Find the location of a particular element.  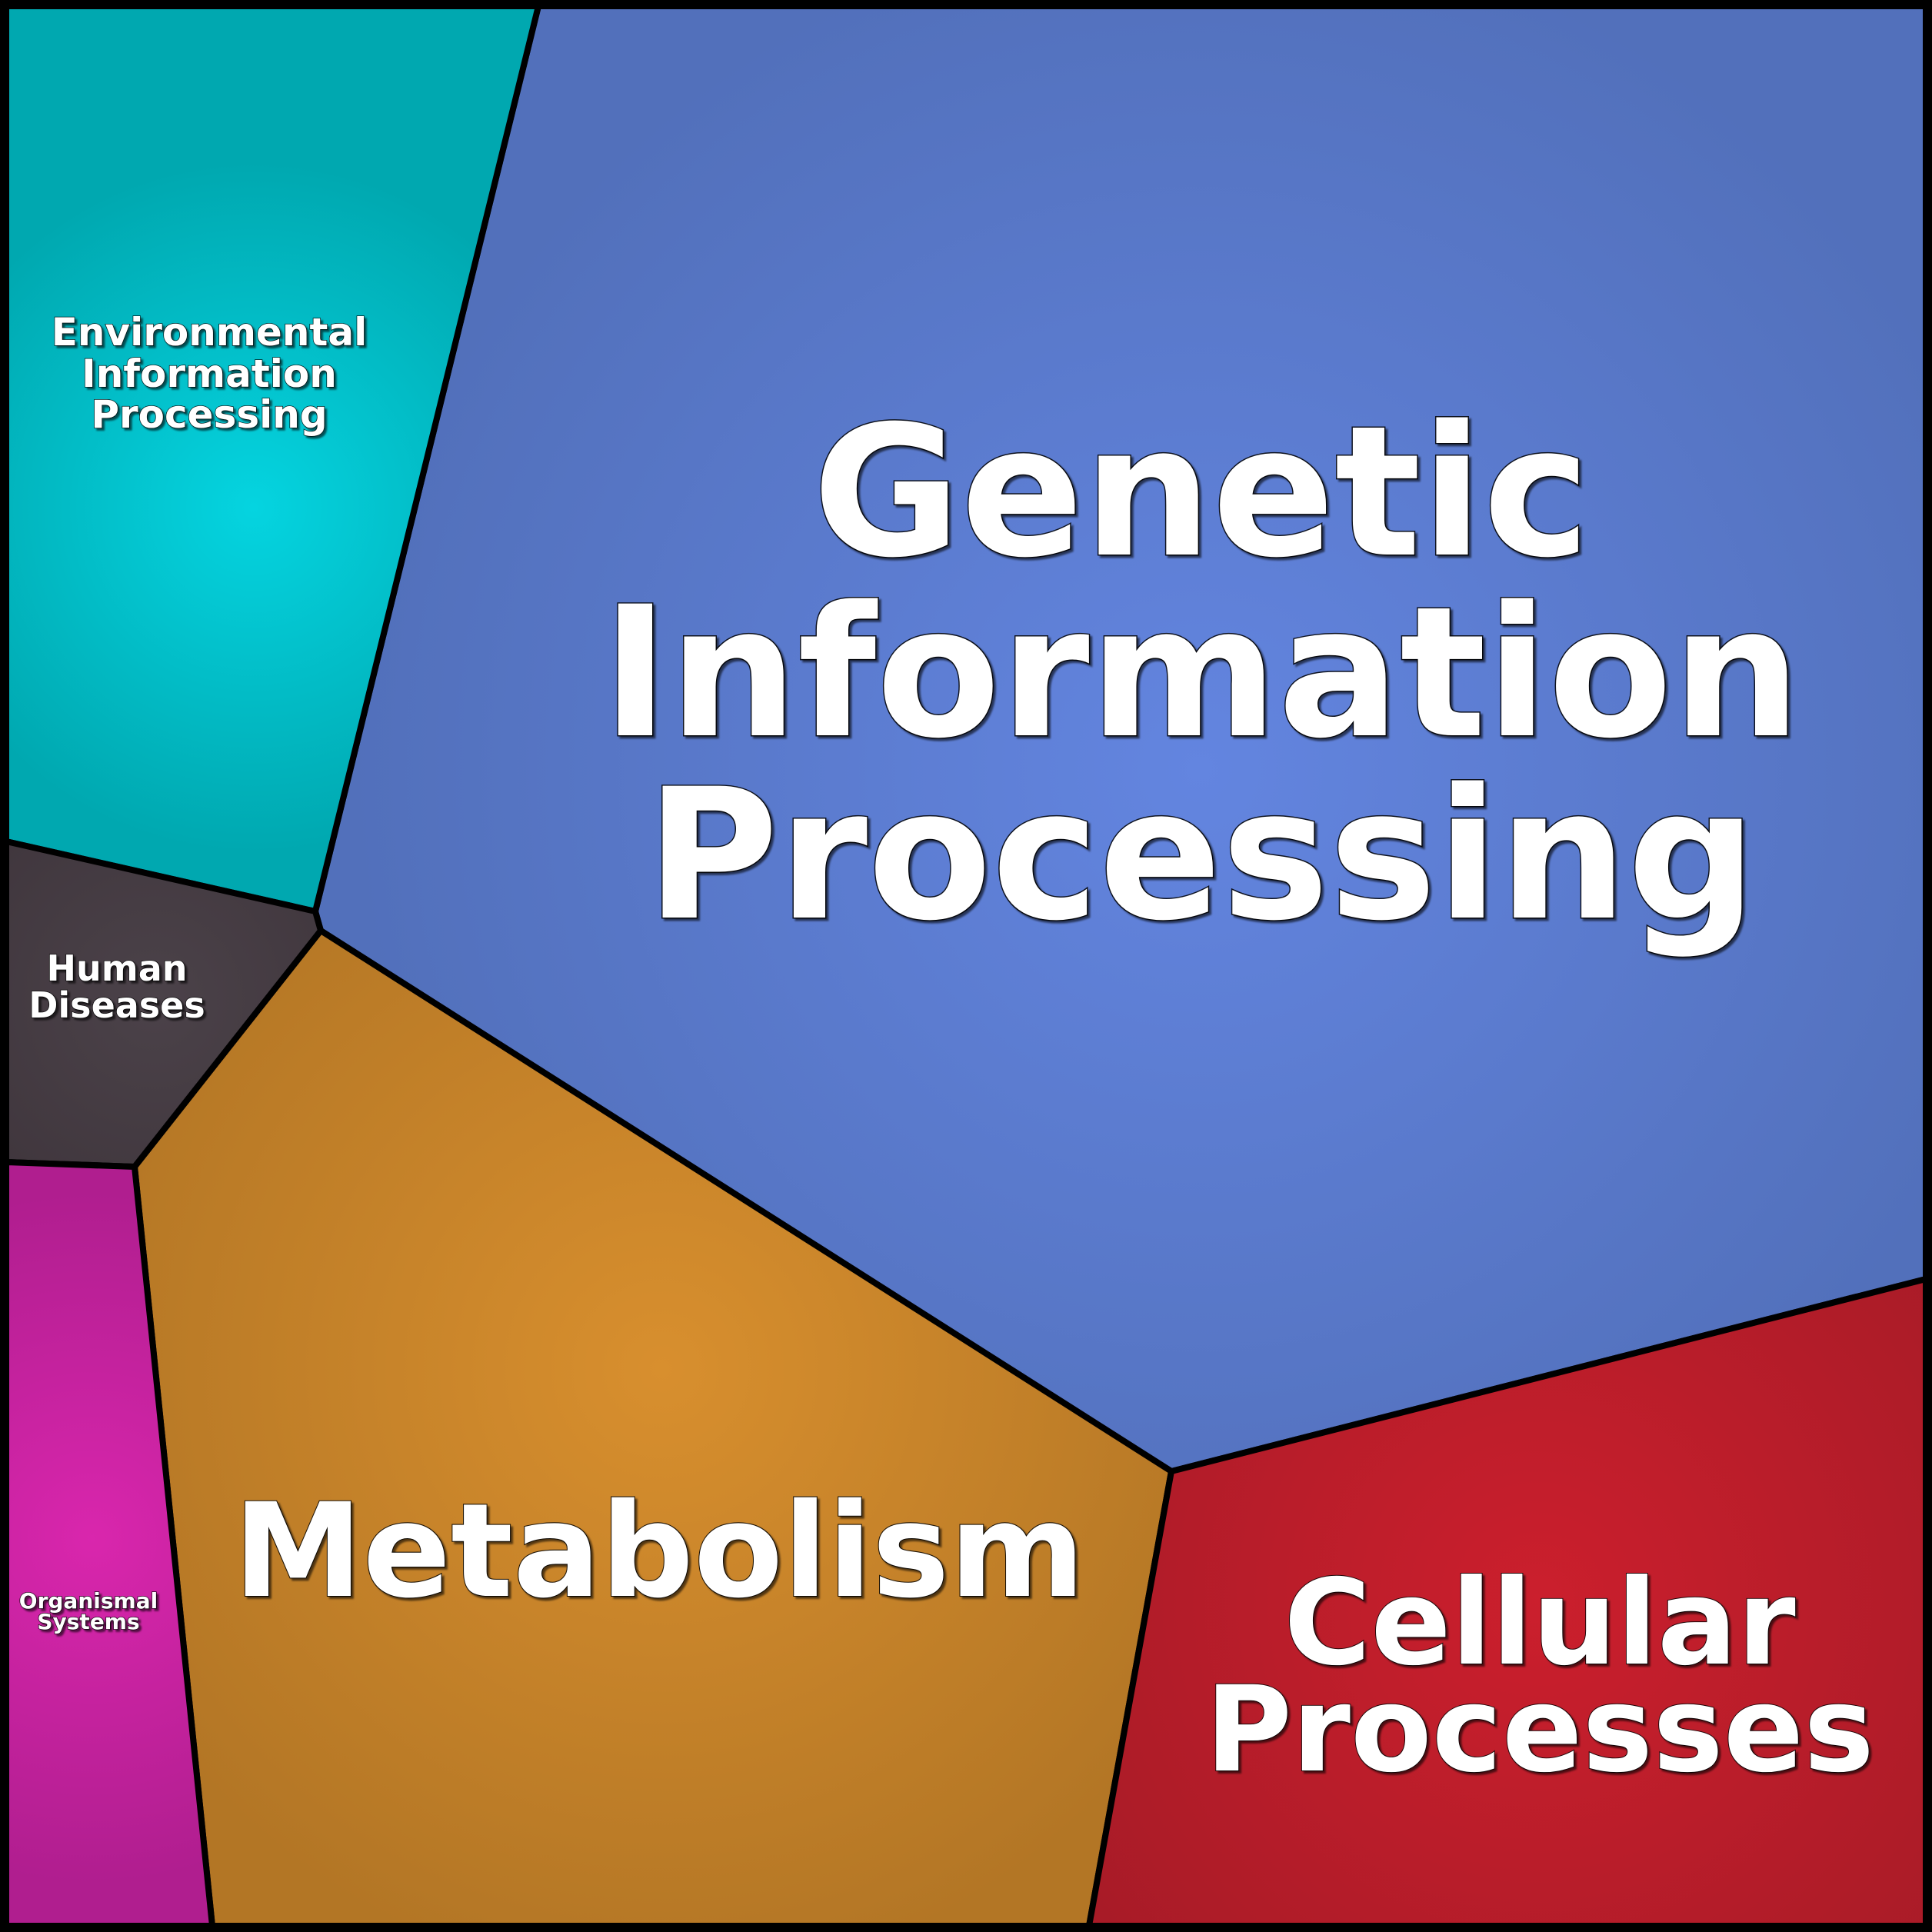

cell-label-genetic: Information is located at coordinates (1200, 673).